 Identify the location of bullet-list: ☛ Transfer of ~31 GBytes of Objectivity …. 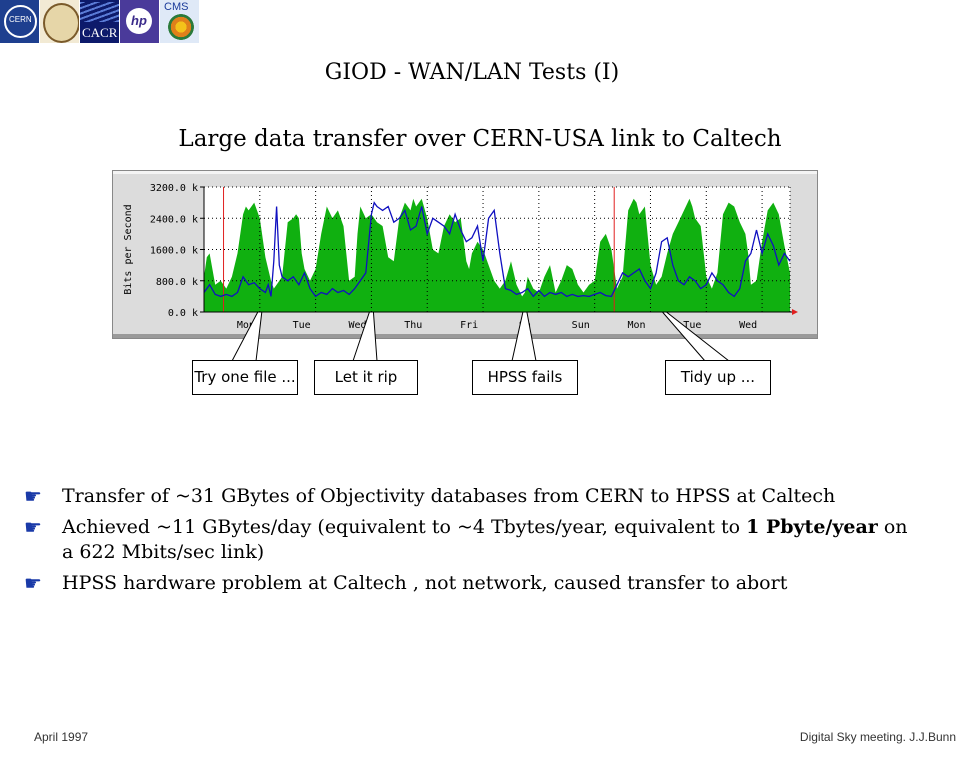
(474, 543).